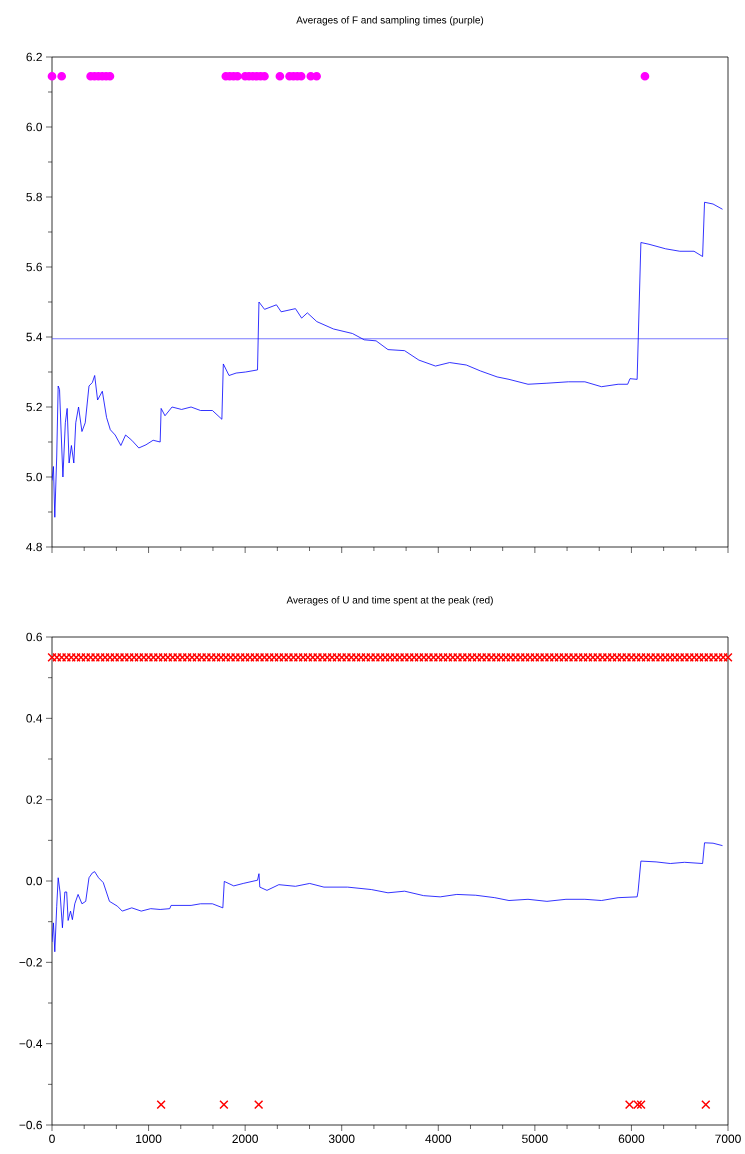 This screenshot has width=745, height=1154. I want to click on y-tick-label: 5.4, so click(34, 337).